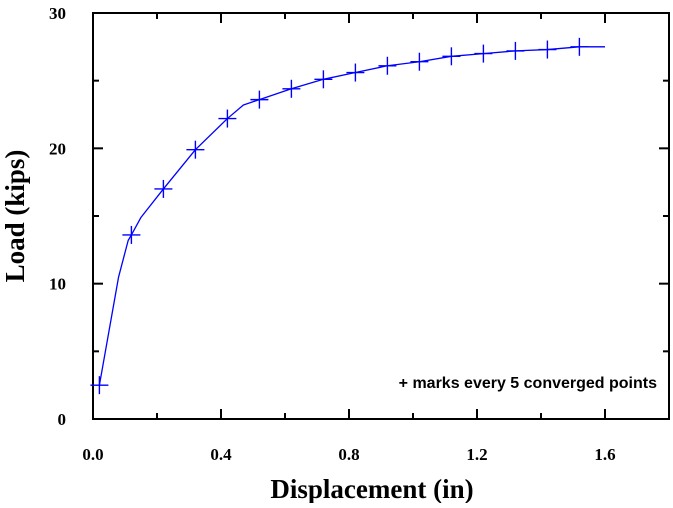  What do you see at coordinates (57, 13) in the screenshot?
I see `y-tick-label: 30` at bounding box center [57, 13].